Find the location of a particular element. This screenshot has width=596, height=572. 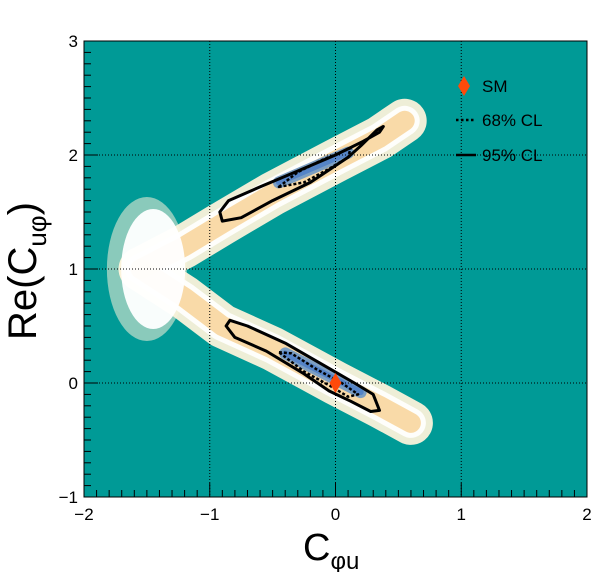

sm-point-marker is located at coordinates (335, 383).